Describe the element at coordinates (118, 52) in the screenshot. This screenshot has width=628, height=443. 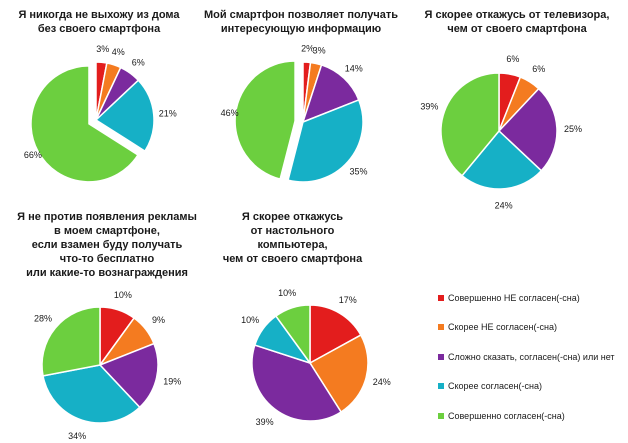
I see `slice-data-label: 4%` at that location.